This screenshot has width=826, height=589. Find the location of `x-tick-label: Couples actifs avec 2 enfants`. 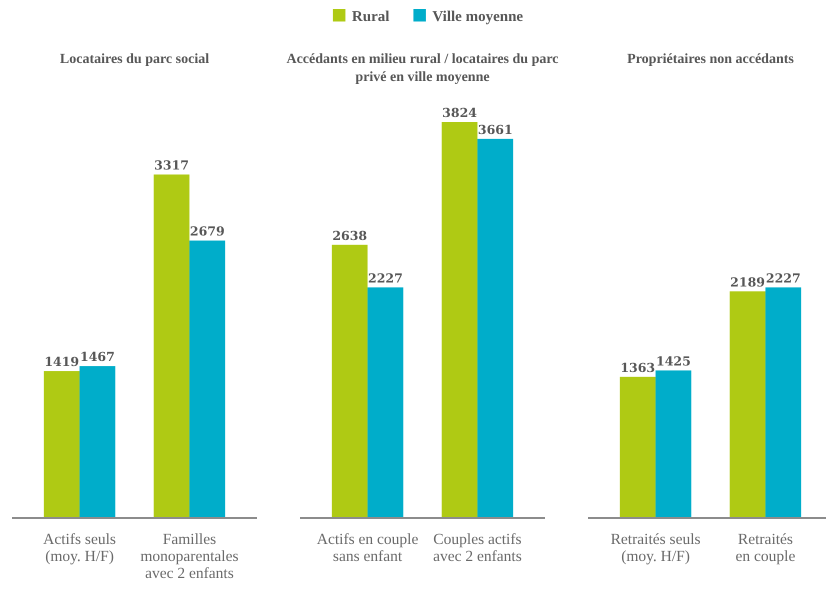

x-tick-label: Couples actifs avec 2 enfants is located at coordinates (477, 548).